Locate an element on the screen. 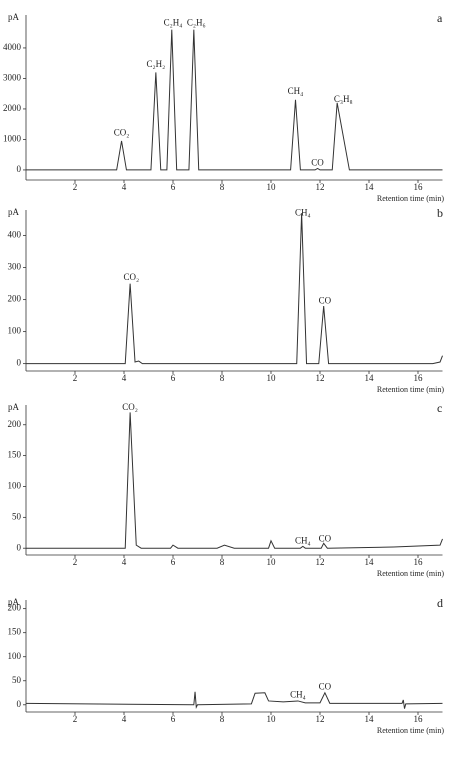 The width and height of the screenshot is (461, 769). y-tick-label: 1000 is located at coordinates (12, 138).